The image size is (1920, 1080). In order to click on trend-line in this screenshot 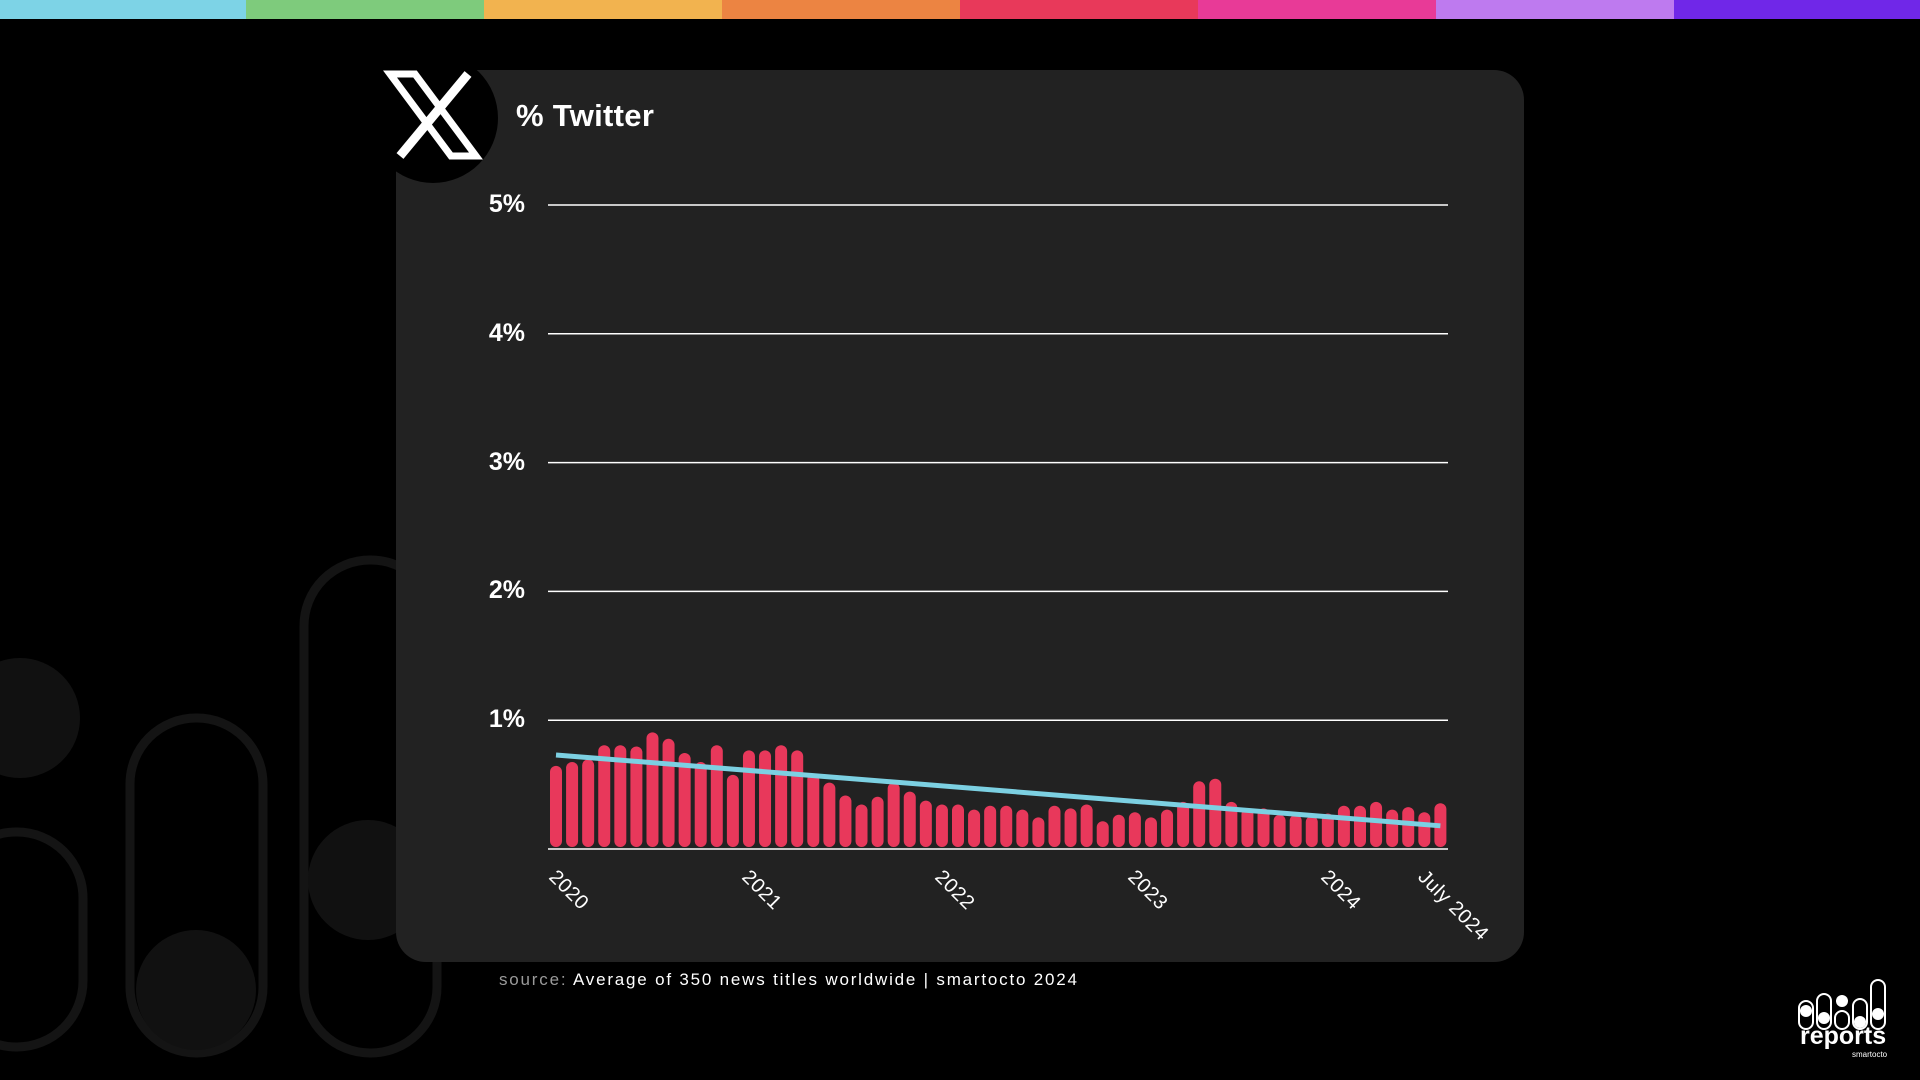, I will do `click(998, 790)`.